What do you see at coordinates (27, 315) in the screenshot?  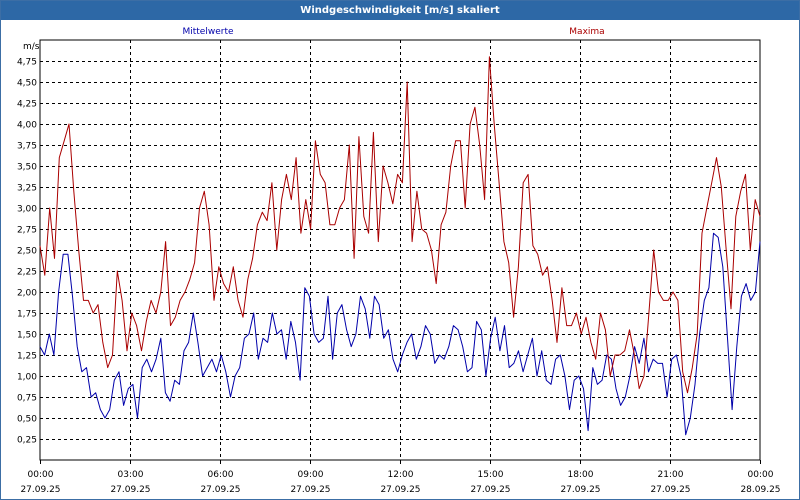 I see `y-tick-label: 1,75` at bounding box center [27, 315].